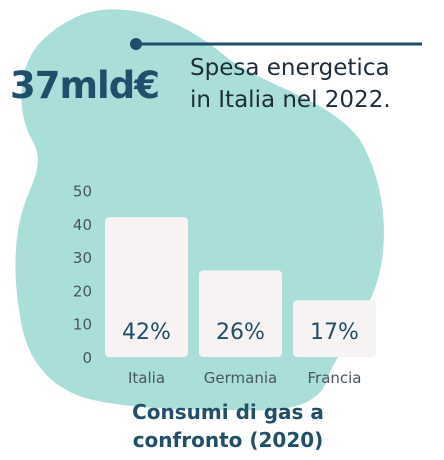 Image resolution: width=444 pixels, height=460 pixels. What do you see at coordinates (240, 313) in the screenshot?
I see `bar-germania` at bounding box center [240, 313].